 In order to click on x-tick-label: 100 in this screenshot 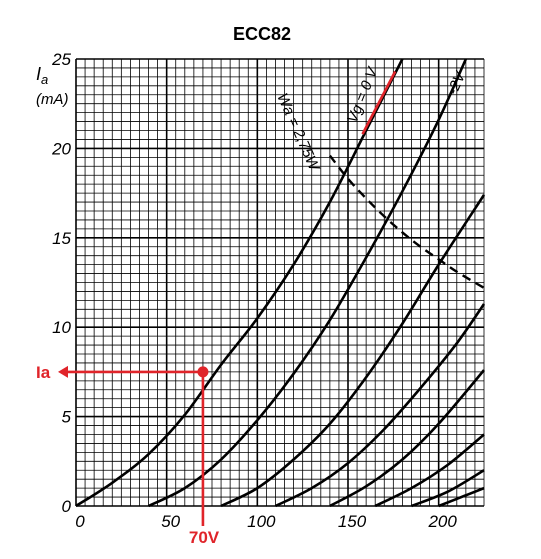, I will do `click(261, 521)`.